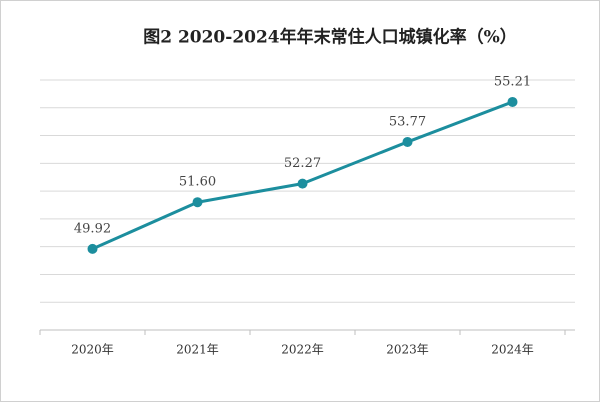  I want to click on data-label: 52.27, so click(302, 163).